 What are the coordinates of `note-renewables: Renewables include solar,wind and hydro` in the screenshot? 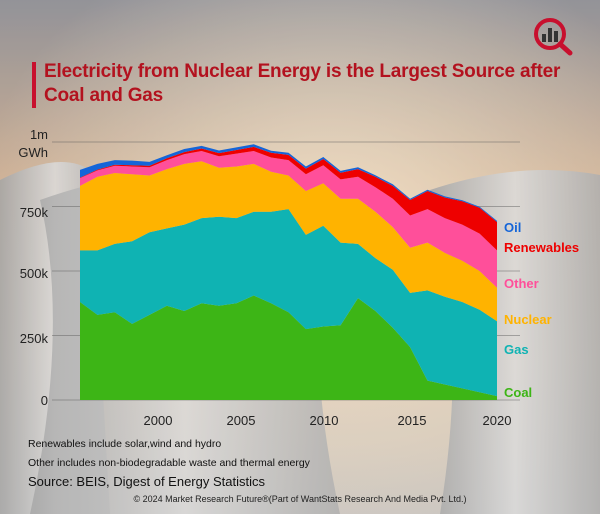 It's located at (125, 444).